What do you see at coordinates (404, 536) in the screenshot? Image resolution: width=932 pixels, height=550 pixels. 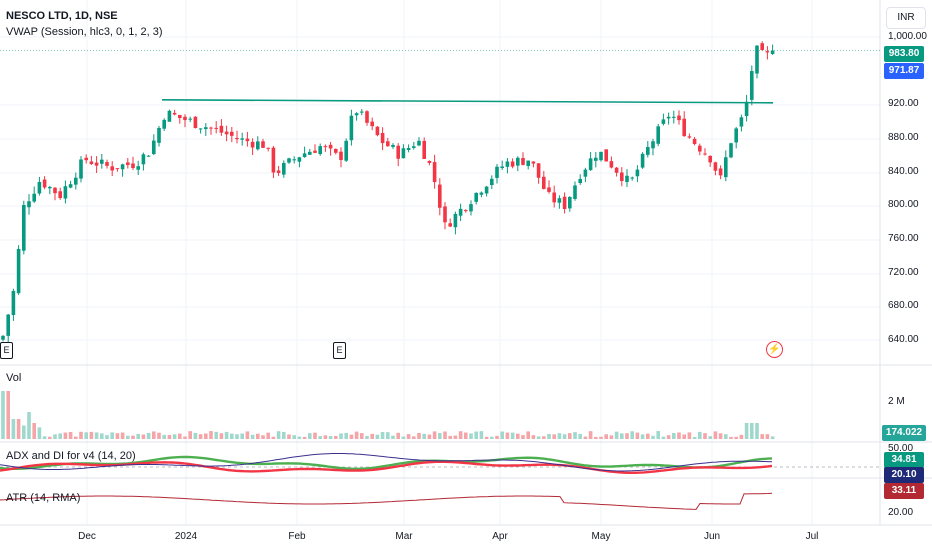 I see `time-axis-label: Mar` at bounding box center [404, 536].